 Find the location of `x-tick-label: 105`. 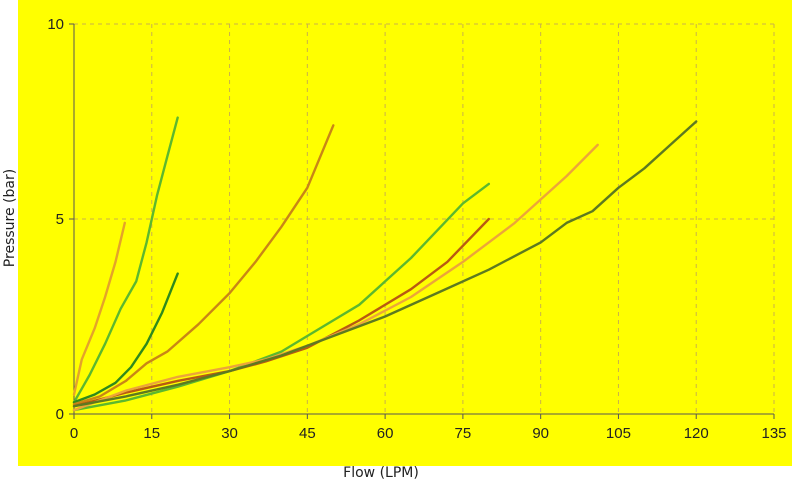

x-tick-label: 105 is located at coordinates (618, 433).